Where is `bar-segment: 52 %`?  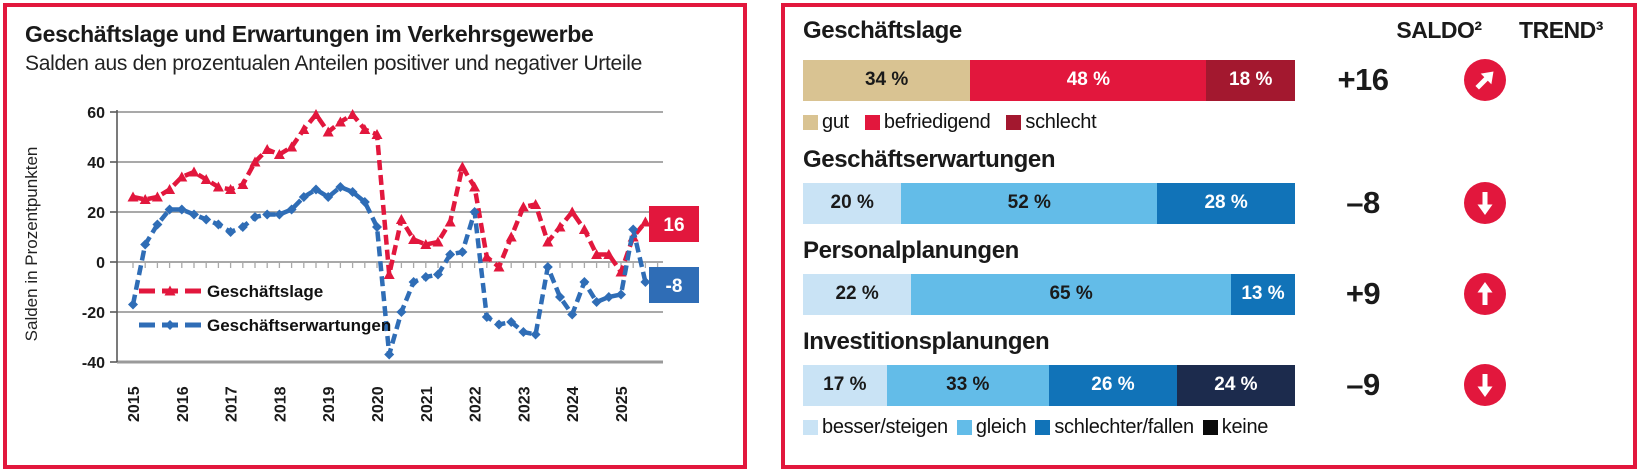 bar-segment: 52 % is located at coordinates (1029, 203).